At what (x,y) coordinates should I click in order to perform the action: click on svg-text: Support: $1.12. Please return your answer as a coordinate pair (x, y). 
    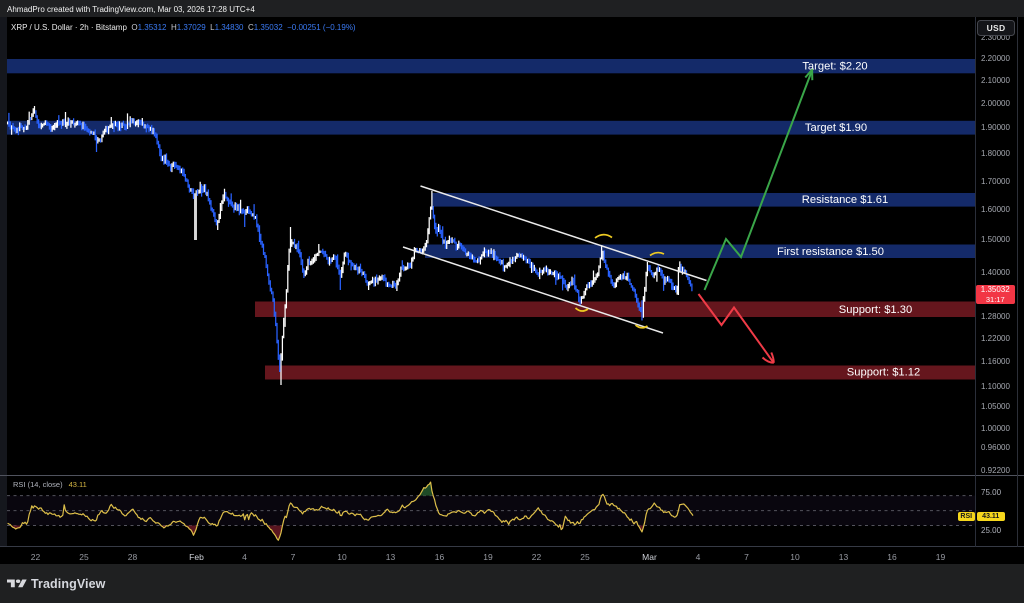
    Looking at the image, I should click on (883, 373).